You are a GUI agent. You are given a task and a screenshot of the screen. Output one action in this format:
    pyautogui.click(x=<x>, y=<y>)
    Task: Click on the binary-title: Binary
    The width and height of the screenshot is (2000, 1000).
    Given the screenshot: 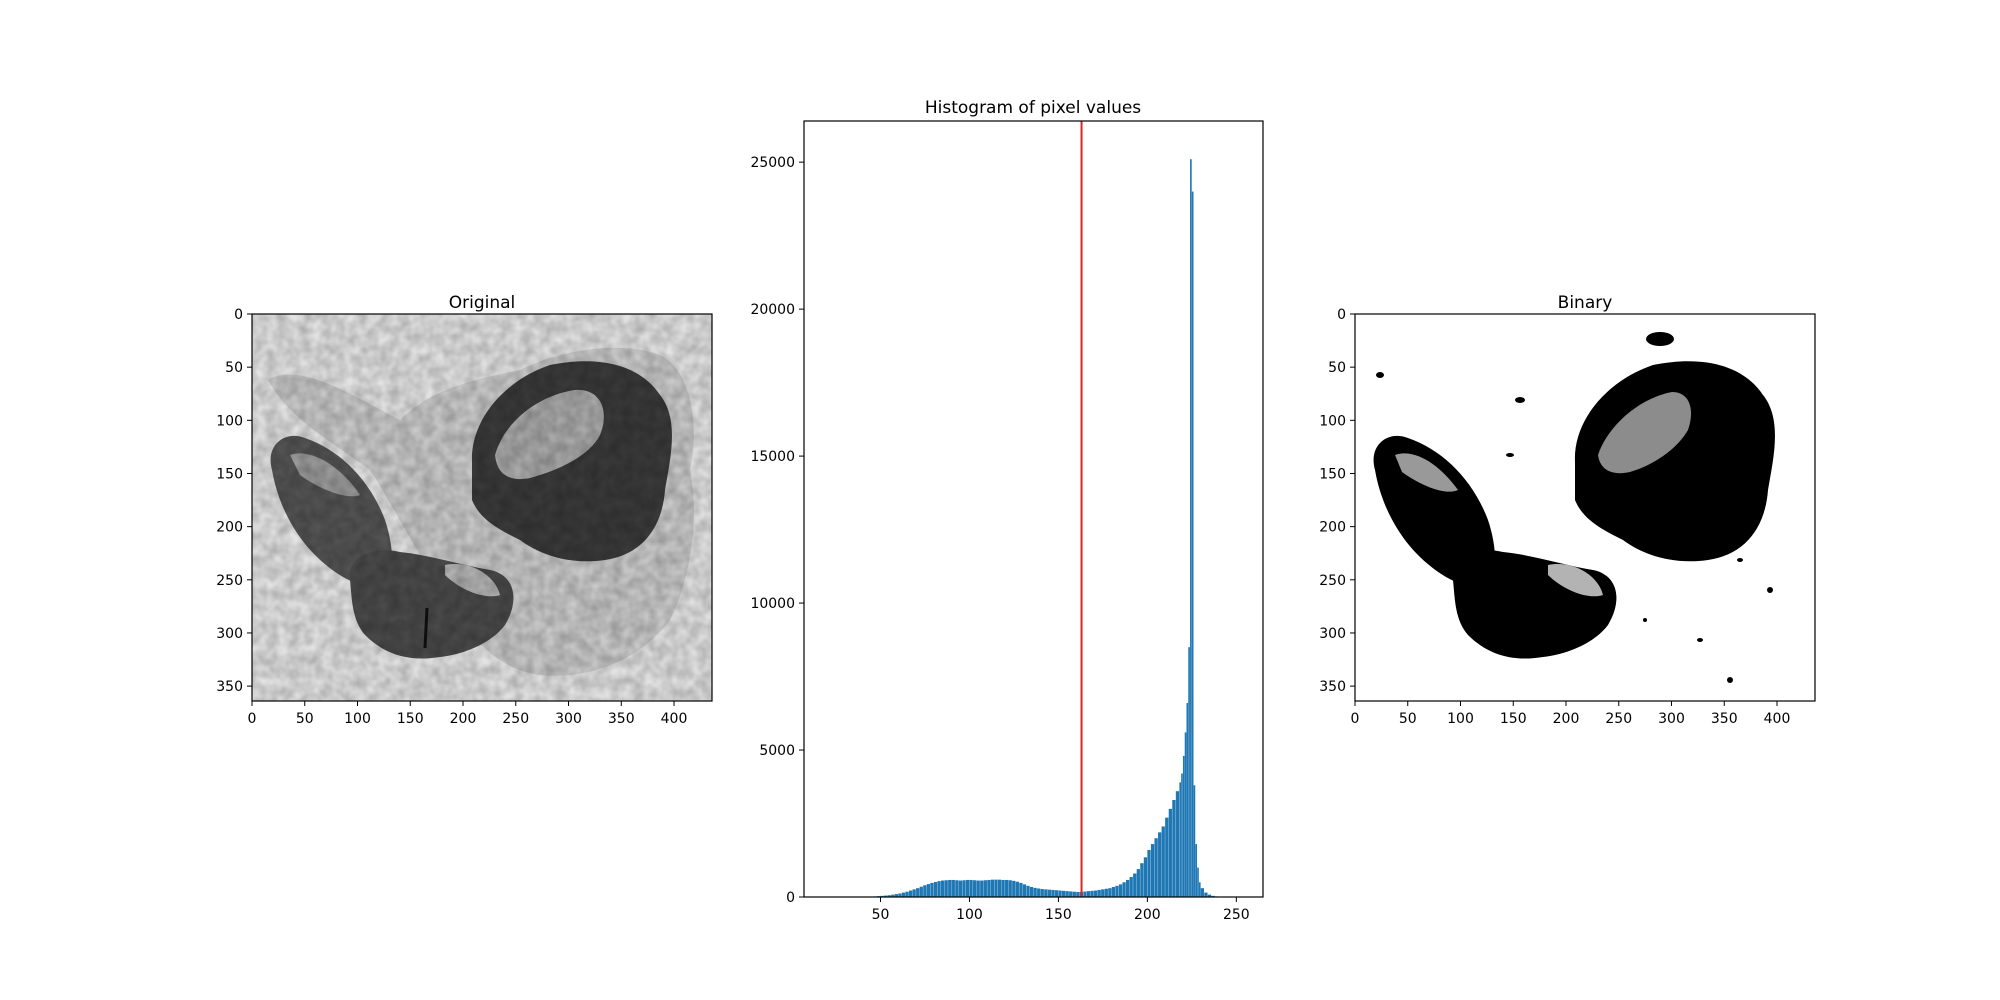 What is the action you would take?
    pyautogui.click(x=1585, y=303)
    